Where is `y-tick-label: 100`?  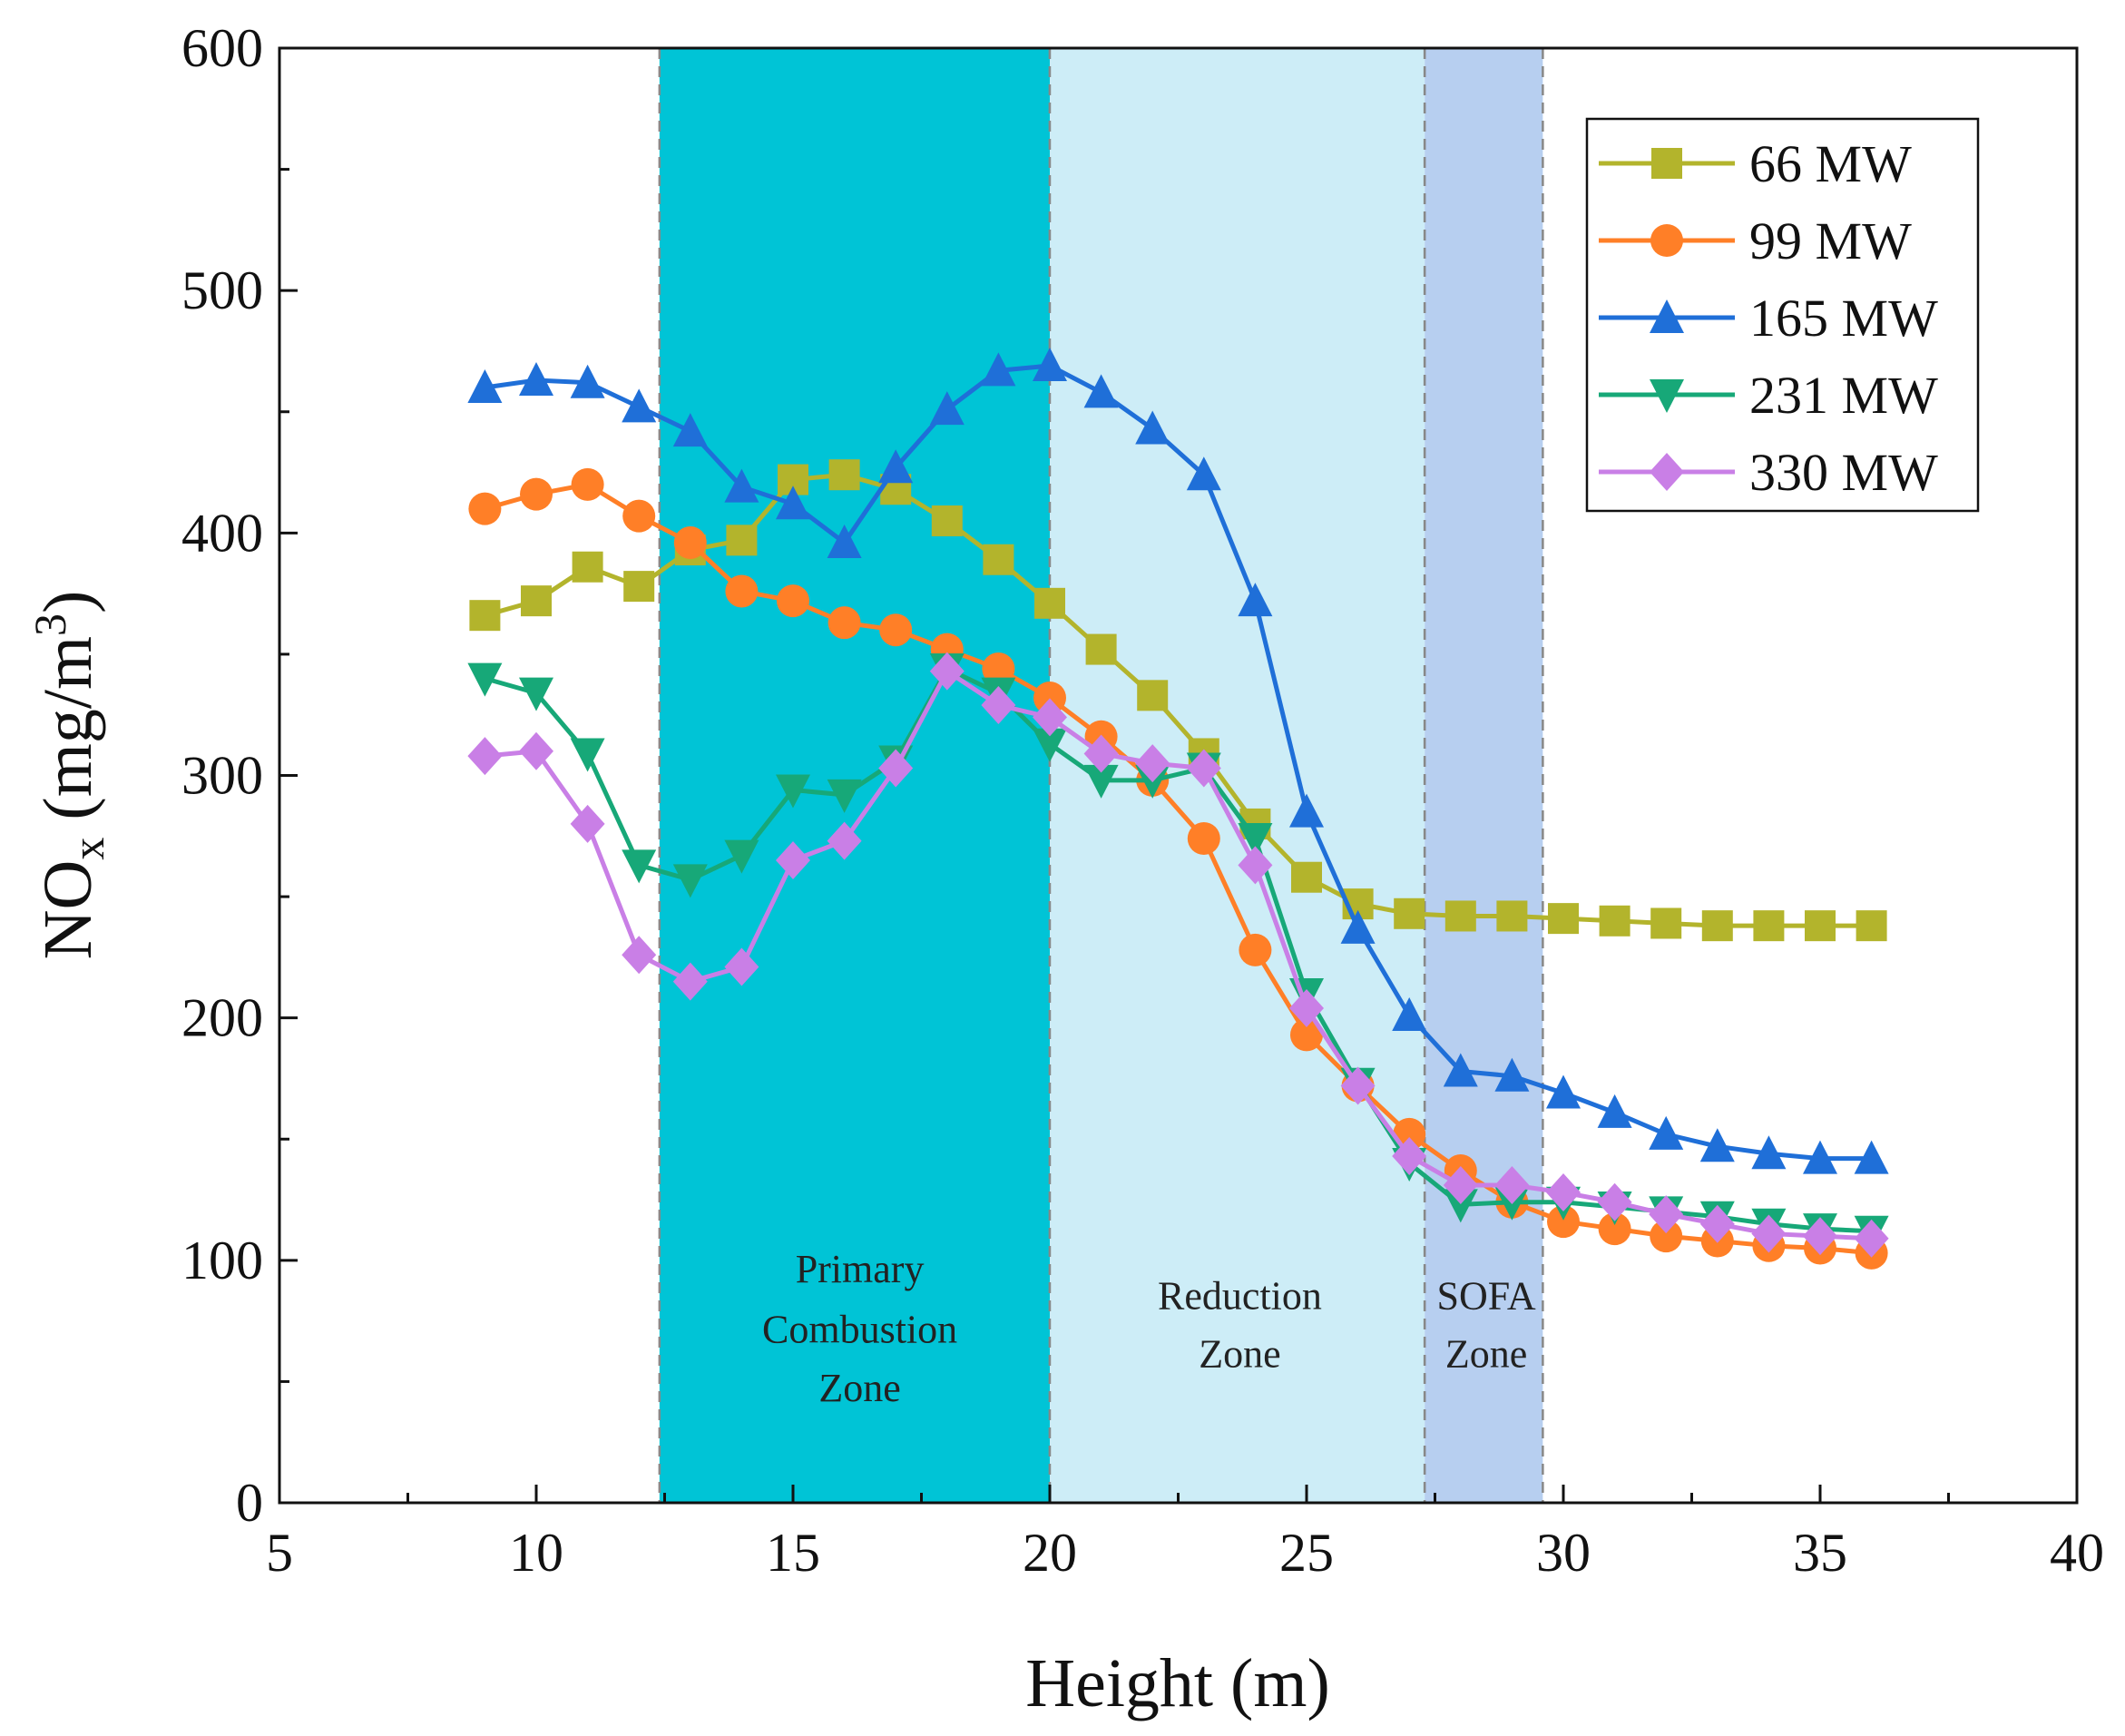
y-tick-label: 100 is located at coordinates (222, 1260).